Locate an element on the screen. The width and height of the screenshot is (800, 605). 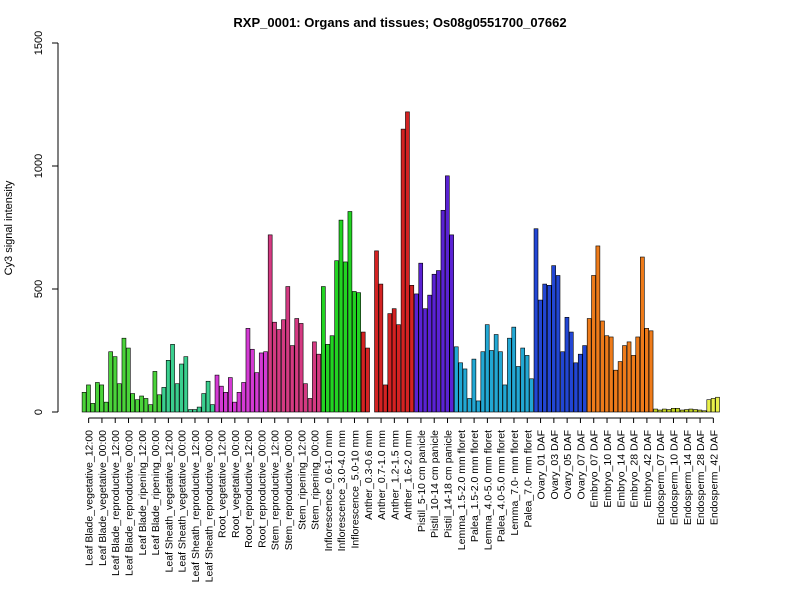
x-tick-label: Leaf Blade_ripening_00:00 is located at coordinates (156, 493).